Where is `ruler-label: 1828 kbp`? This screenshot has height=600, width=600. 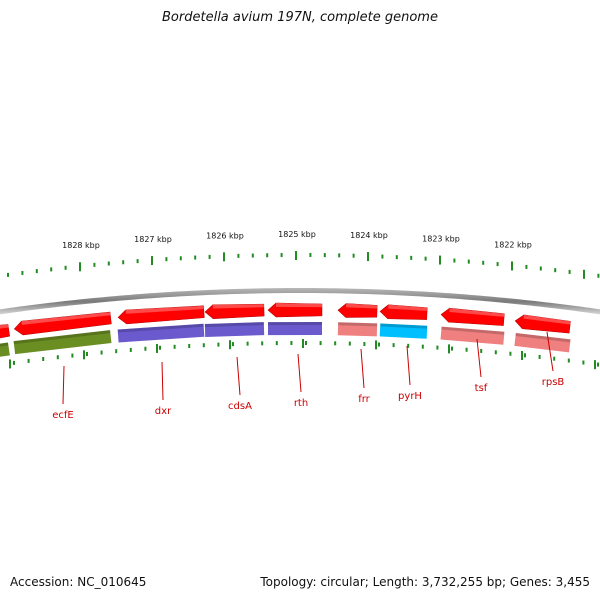
ruler-label: 1828 kbp is located at coordinates (81, 245).